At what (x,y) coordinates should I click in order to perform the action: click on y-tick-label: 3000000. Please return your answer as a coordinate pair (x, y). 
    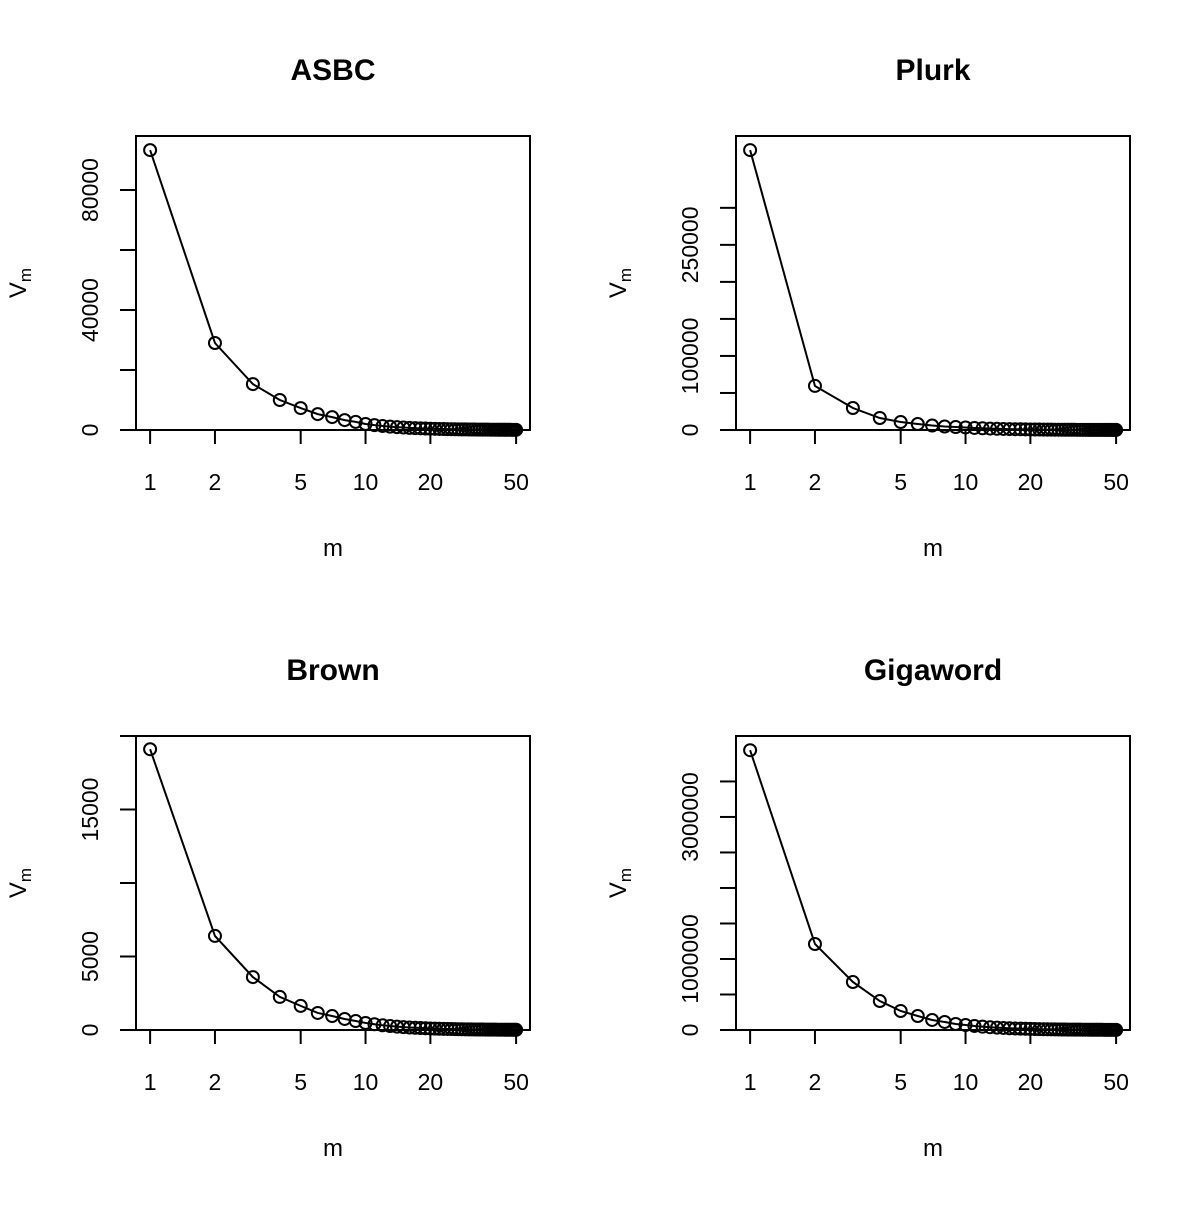
    Looking at the image, I should click on (690, 817).